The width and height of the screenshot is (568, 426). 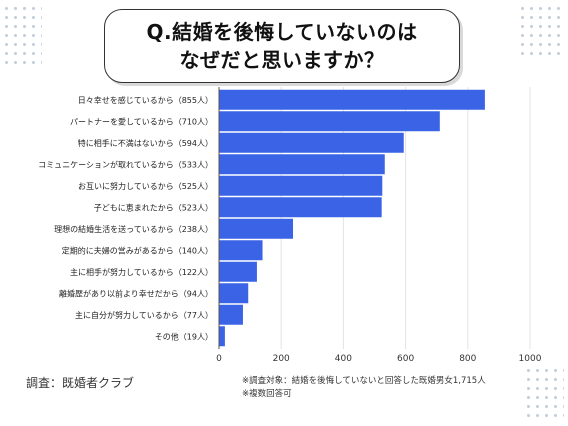 What do you see at coordinates (145, 100) in the screenshot?
I see `category-label: 日々幸せを感じているから（855人）` at bounding box center [145, 100].